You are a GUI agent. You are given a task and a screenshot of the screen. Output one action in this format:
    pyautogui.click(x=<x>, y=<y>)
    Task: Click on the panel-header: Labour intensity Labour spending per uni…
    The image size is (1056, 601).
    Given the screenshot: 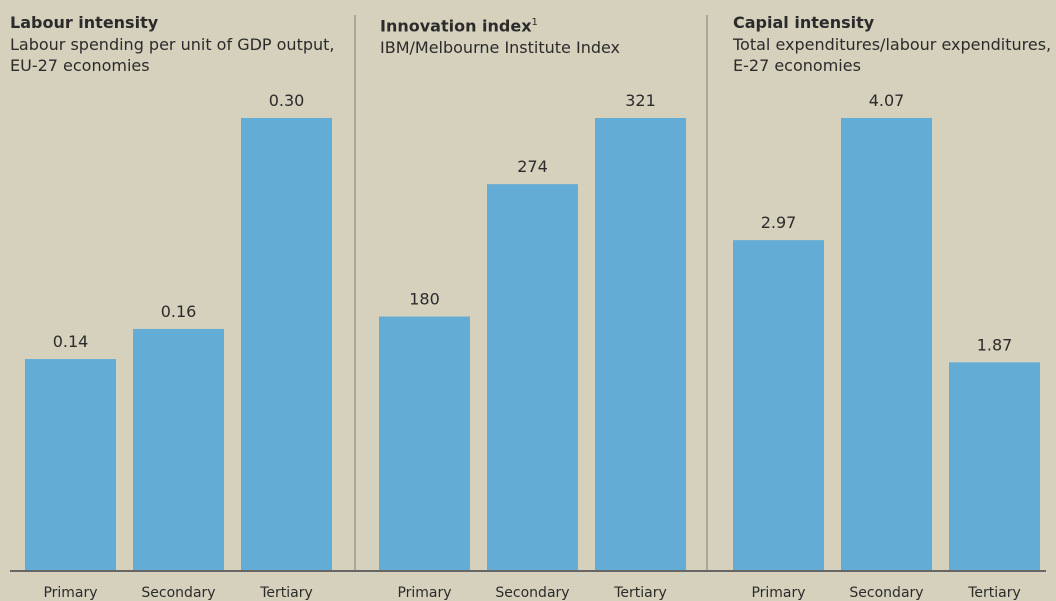 What is the action you would take?
    pyautogui.click(x=175, y=44)
    